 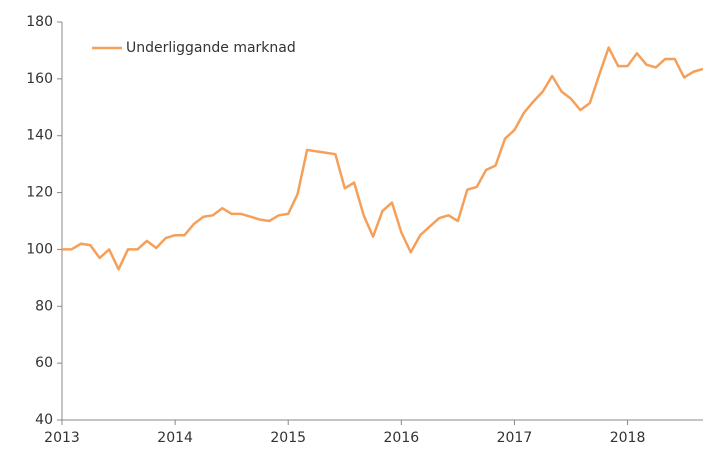 I want to click on x-tick-label: 2018, so click(x=628, y=438).